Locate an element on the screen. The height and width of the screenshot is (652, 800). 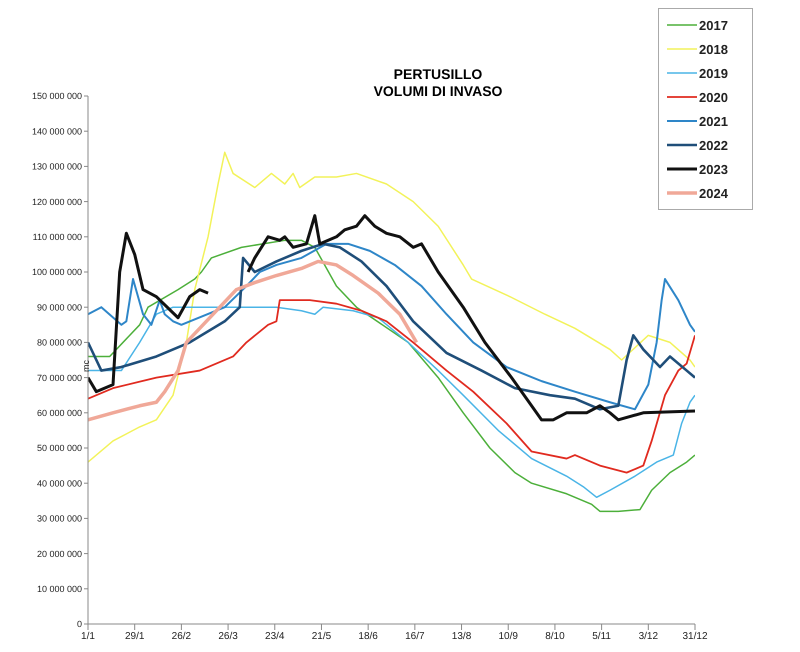
legend-label: 2018 is located at coordinates (713, 49).